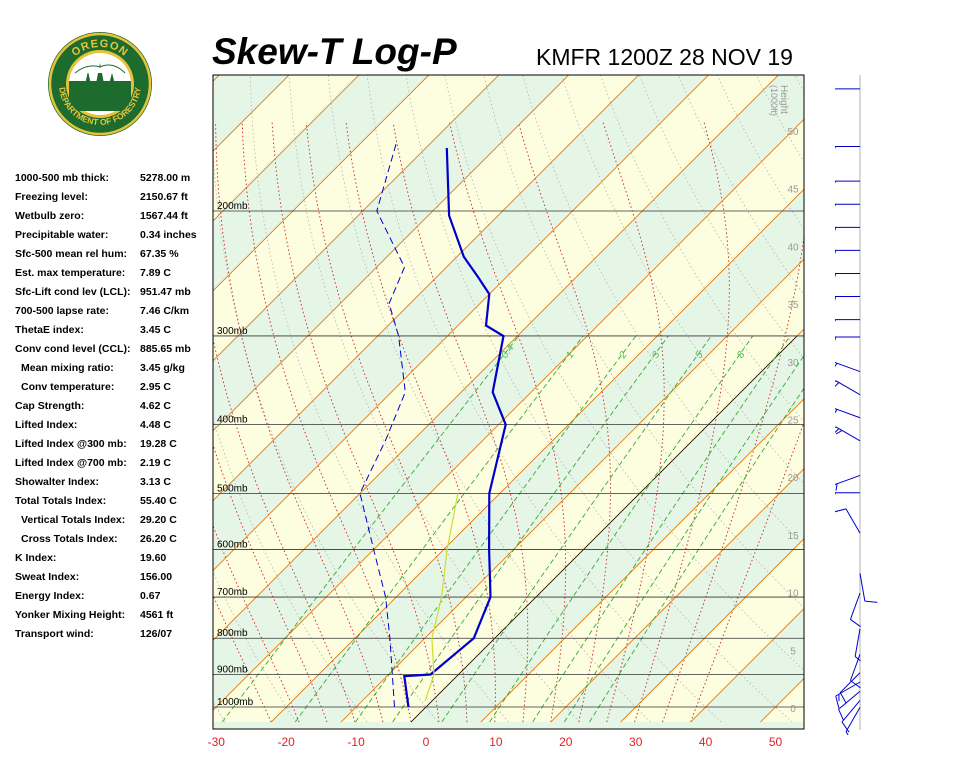 This screenshot has height=768, width=960. I want to click on index-row: Sfc-Lift cond lev (LCL): 951.47 mb, so click(115, 292).